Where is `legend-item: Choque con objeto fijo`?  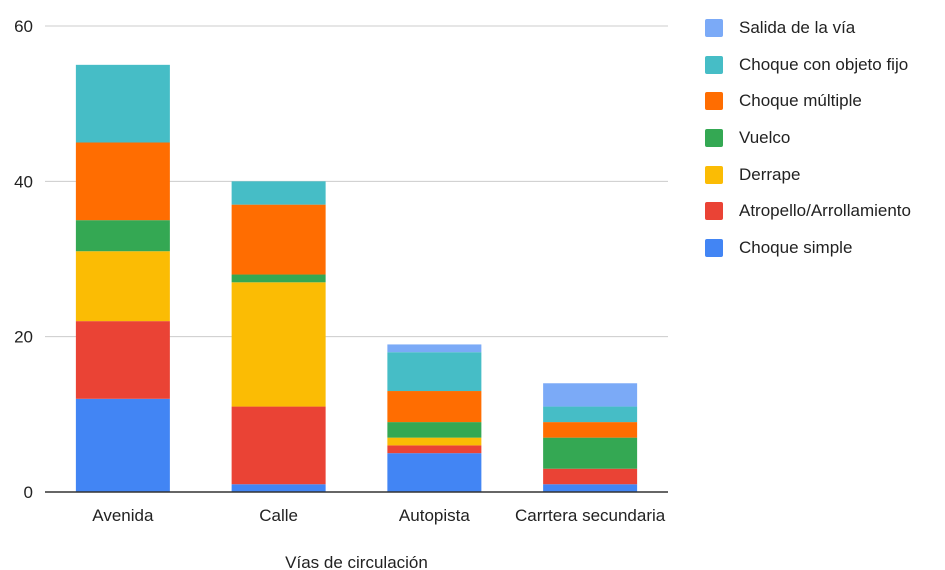
legend-item: Choque con objeto fijo is located at coordinates (808, 65).